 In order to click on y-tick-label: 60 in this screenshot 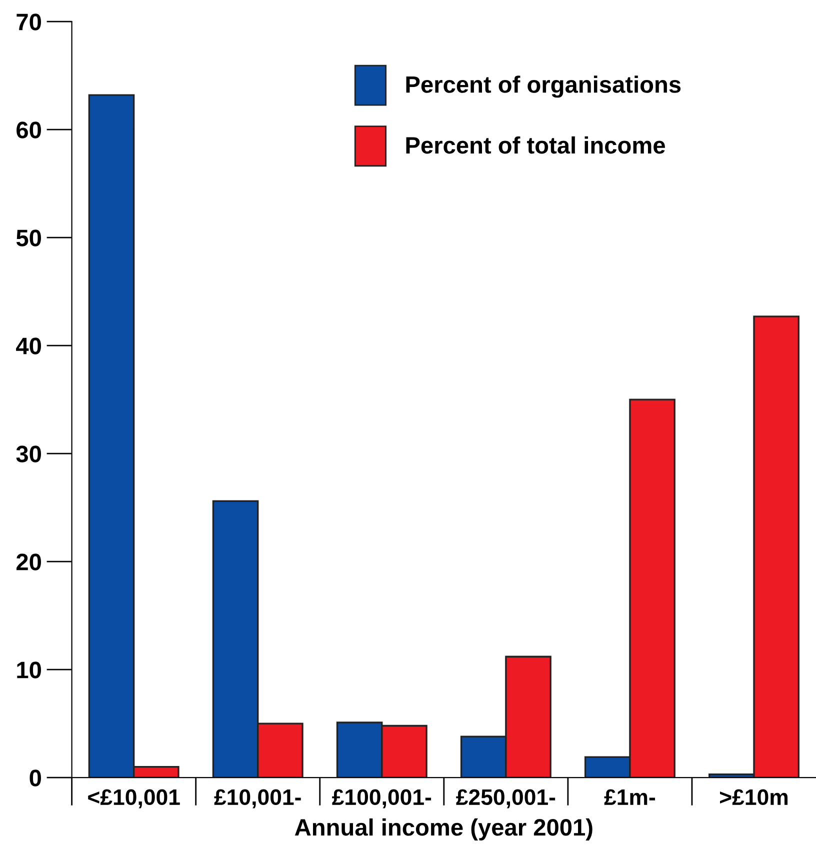, I will do `click(28, 130)`.